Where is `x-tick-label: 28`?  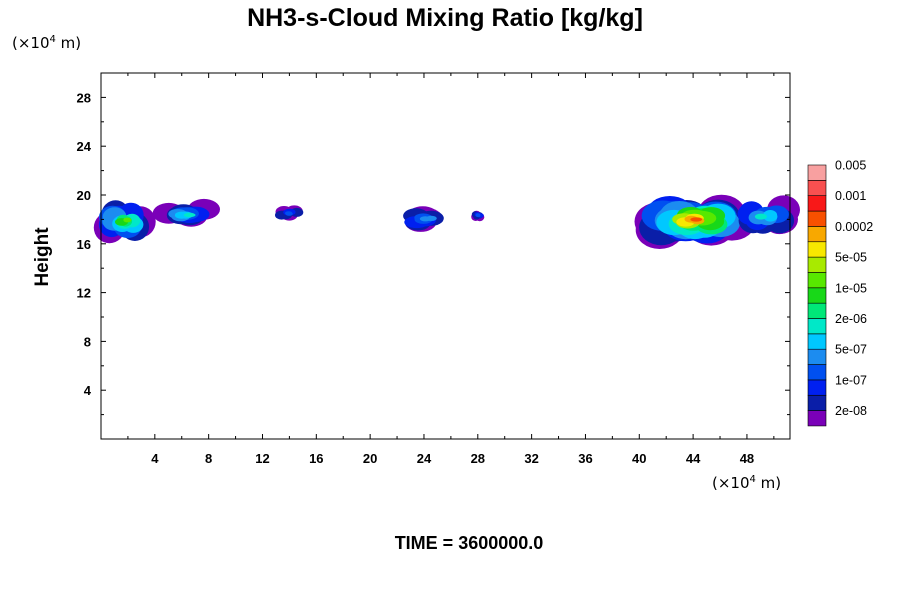
x-tick-label: 28 is located at coordinates (478, 458).